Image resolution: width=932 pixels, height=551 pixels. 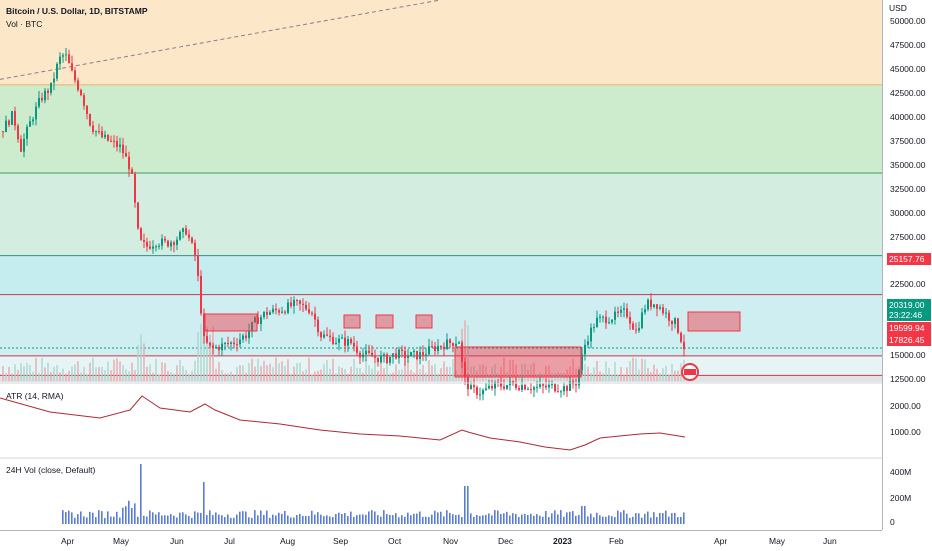 What do you see at coordinates (908, 213) in the screenshot?
I see `price-tick-label: 30000.00` at bounding box center [908, 213].